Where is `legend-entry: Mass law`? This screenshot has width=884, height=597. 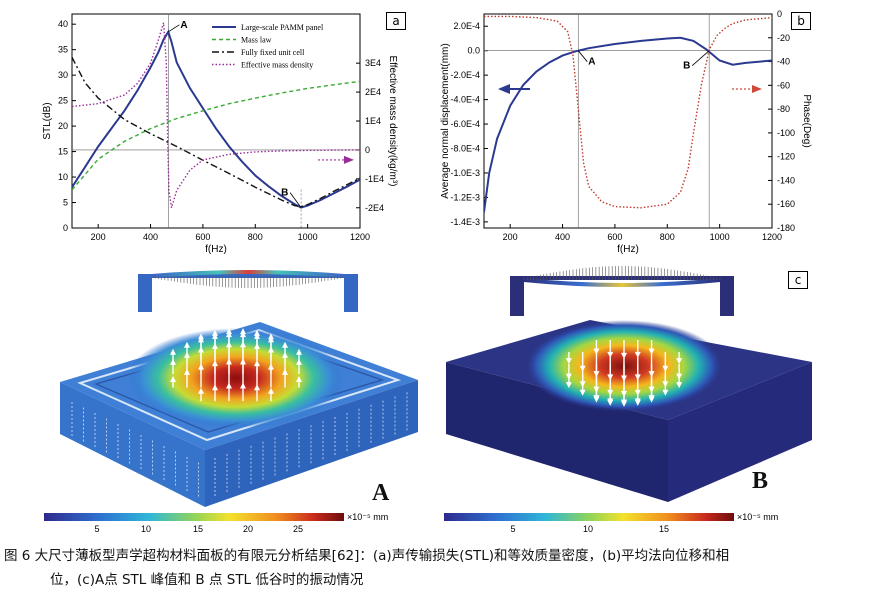 legend-entry: Mass law is located at coordinates (256, 40).